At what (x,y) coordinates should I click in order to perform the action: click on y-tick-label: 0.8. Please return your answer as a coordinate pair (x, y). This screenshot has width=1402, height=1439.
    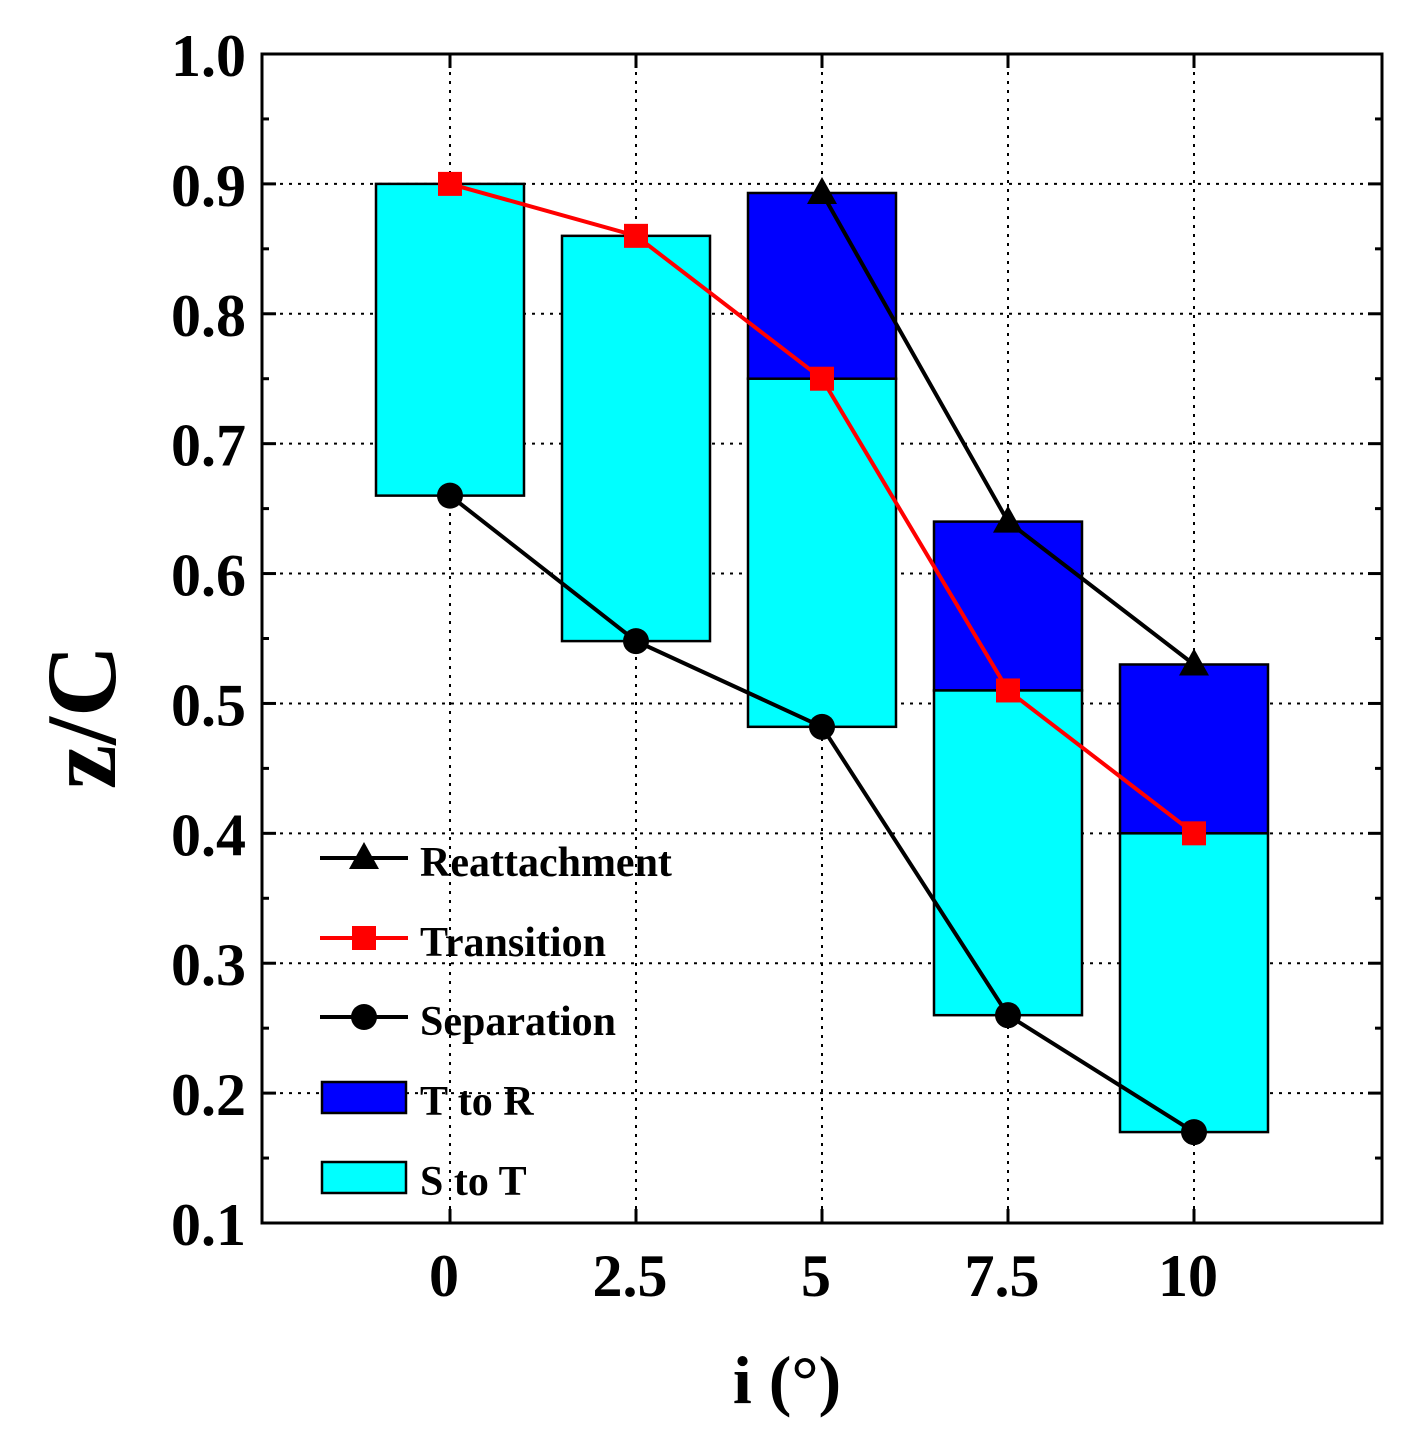
    Looking at the image, I should click on (208, 316).